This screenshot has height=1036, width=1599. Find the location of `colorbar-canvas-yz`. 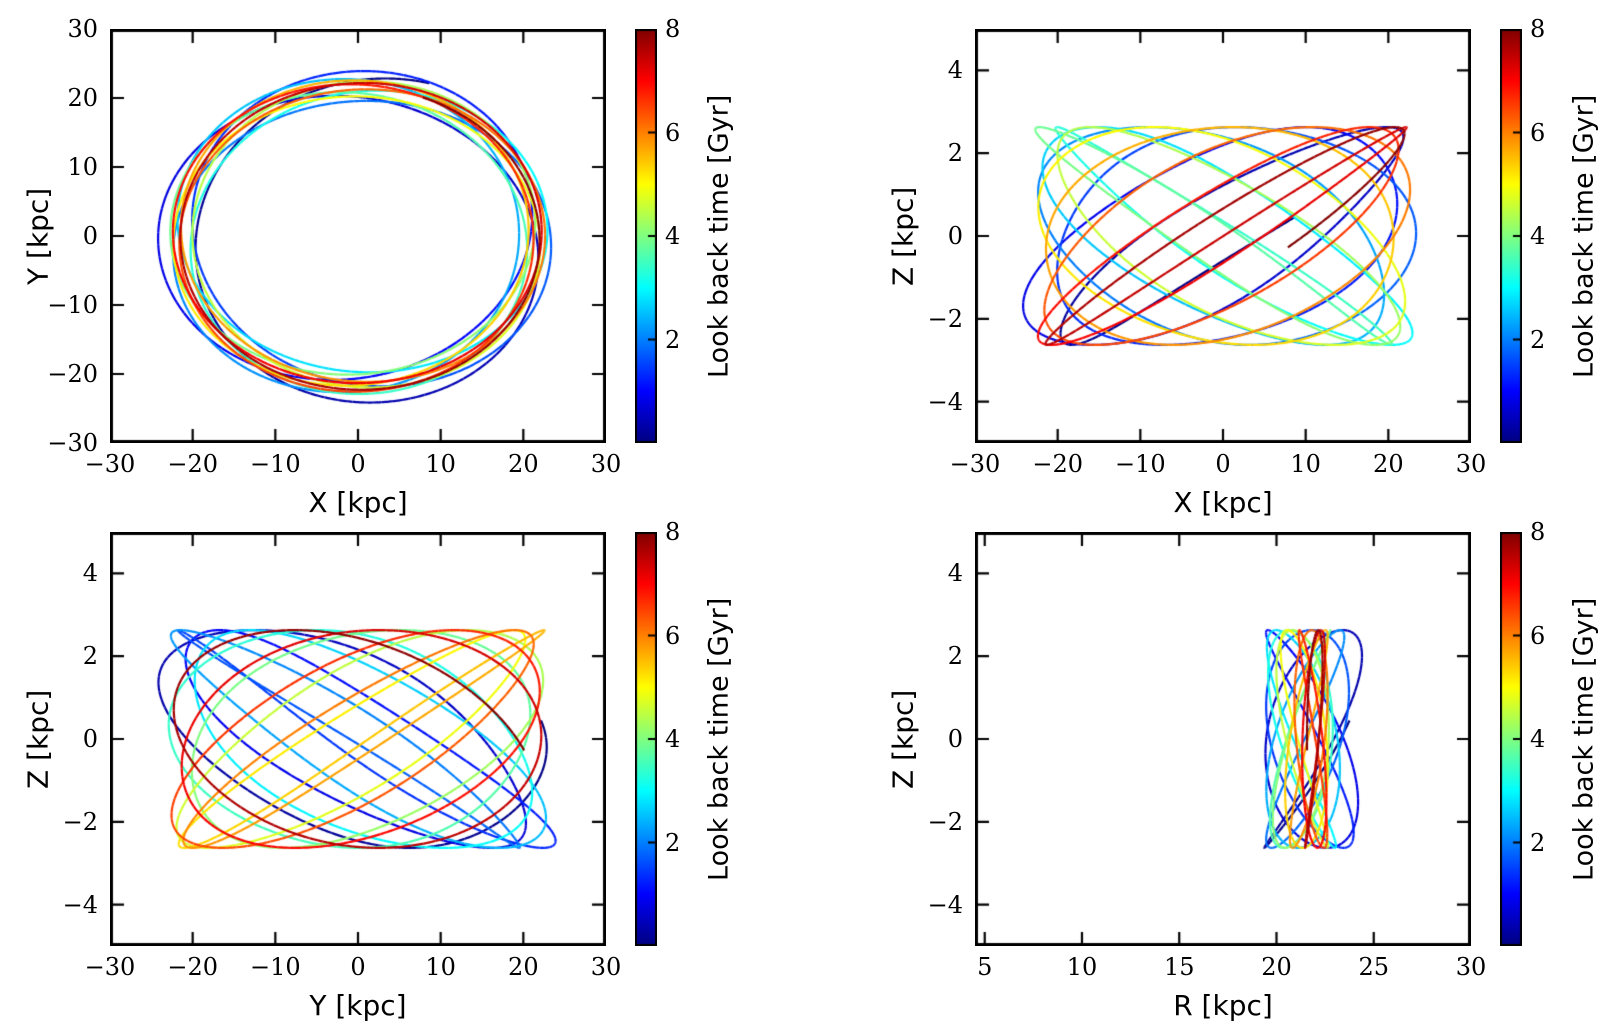

colorbar-canvas-yz is located at coordinates (646, 739).